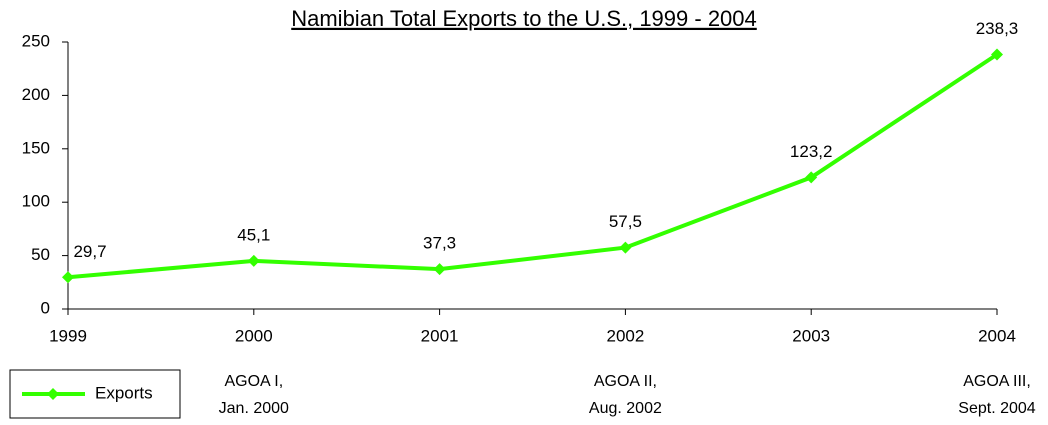  I want to click on annotation: AGOA I,, so click(253, 381).